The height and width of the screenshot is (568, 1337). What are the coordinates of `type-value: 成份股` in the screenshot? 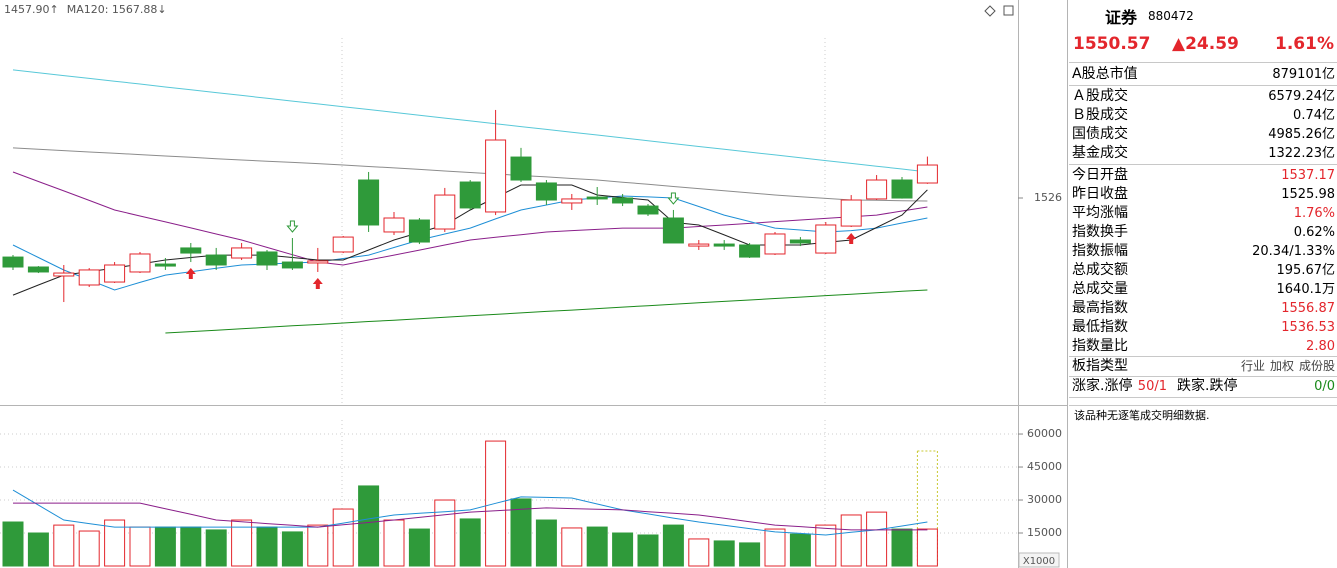 It's located at (1316, 366).